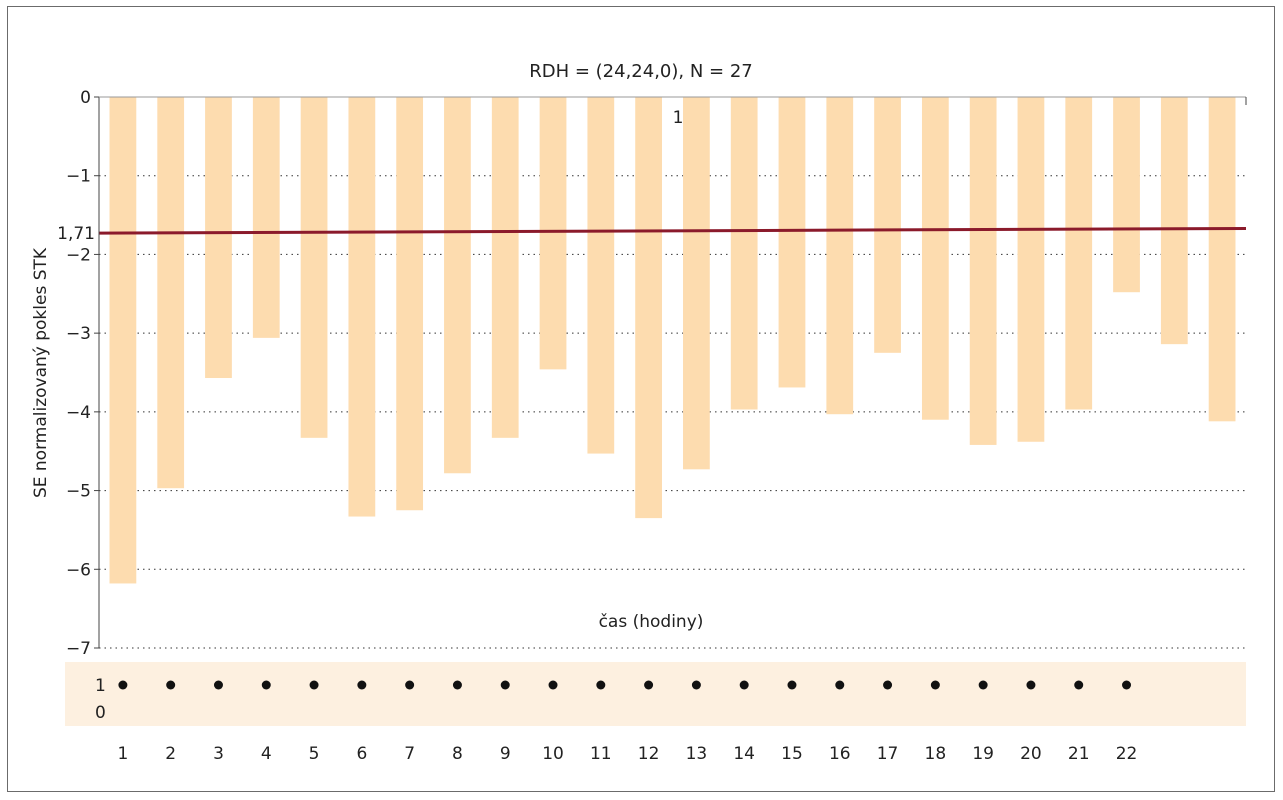 This screenshot has width=1283, height=800. Describe the element at coordinates (651, 622) in the screenshot. I see `x-axis-label: čas (hodiny)` at that location.